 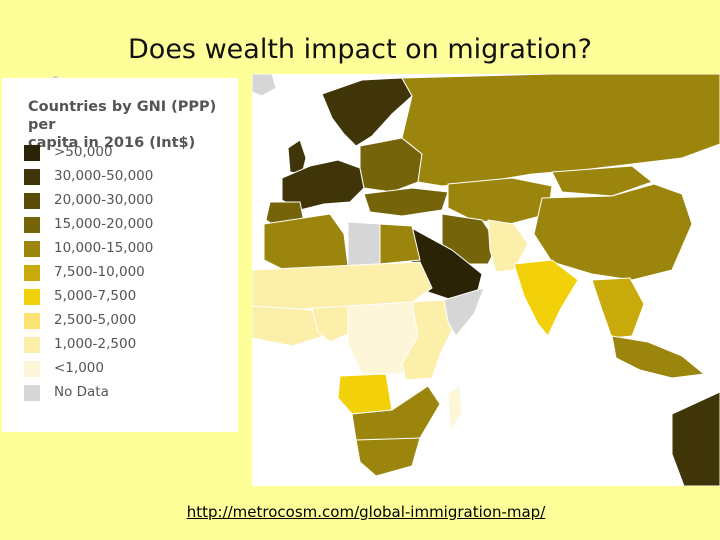 What do you see at coordinates (104, 248) in the screenshot?
I see `legend-label: 10,000-15,000` at bounding box center [104, 248].